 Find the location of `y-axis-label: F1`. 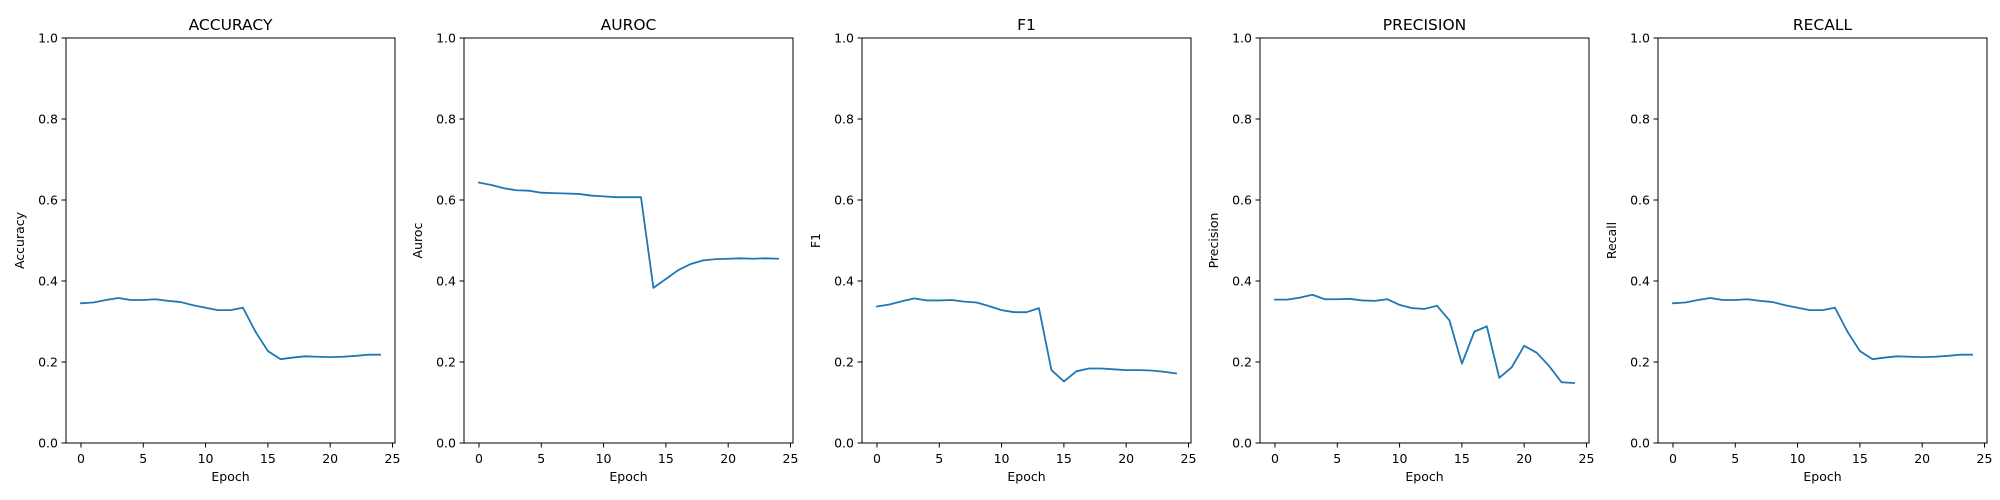

y-axis-label: F1 is located at coordinates (815, 240).